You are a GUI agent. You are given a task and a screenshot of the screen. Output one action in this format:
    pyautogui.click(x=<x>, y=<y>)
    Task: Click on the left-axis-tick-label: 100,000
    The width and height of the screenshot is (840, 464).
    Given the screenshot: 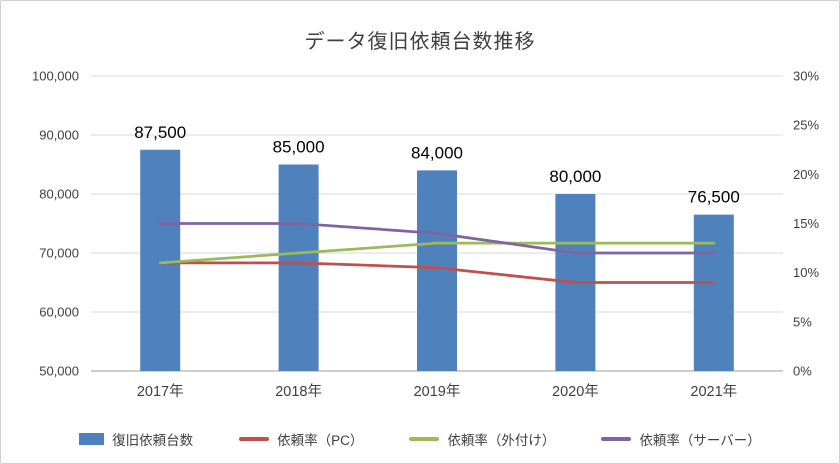 What is the action you would take?
    pyautogui.click(x=55, y=76)
    